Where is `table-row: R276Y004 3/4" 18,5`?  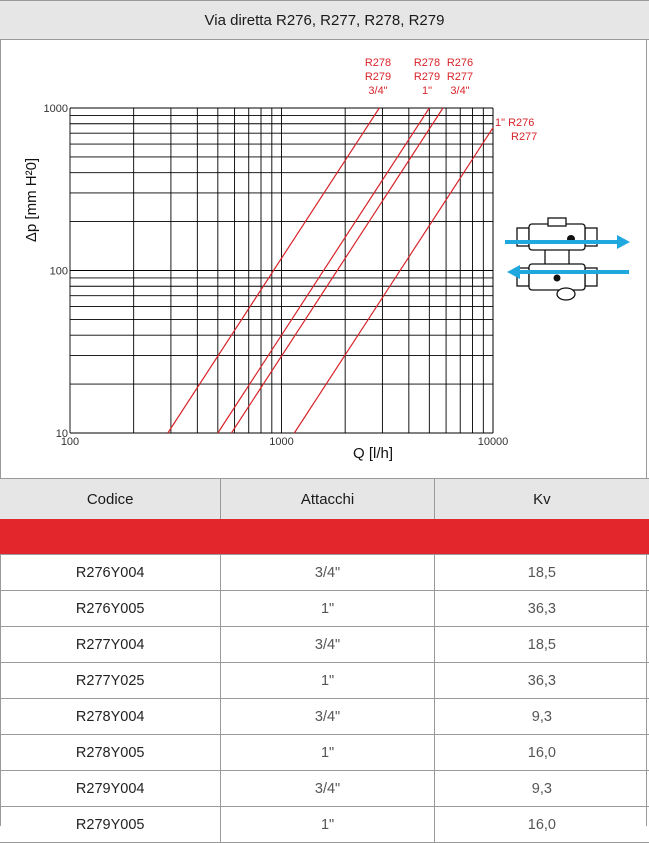
table-row: R276Y004 3/4" 18,5 is located at coordinates (324, 572).